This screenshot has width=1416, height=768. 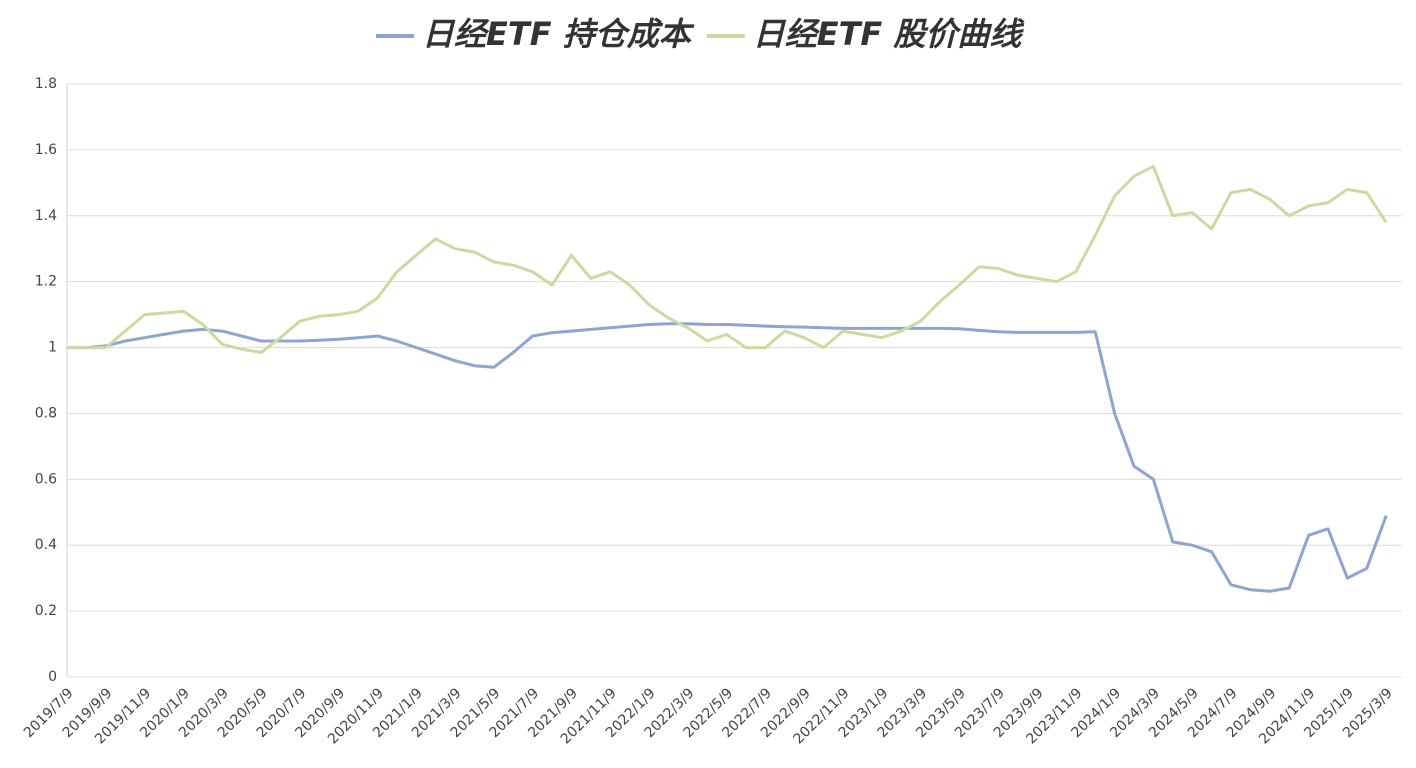 What do you see at coordinates (46, 150) in the screenshot?
I see `y-tick-label: 1.6` at bounding box center [46, 150].